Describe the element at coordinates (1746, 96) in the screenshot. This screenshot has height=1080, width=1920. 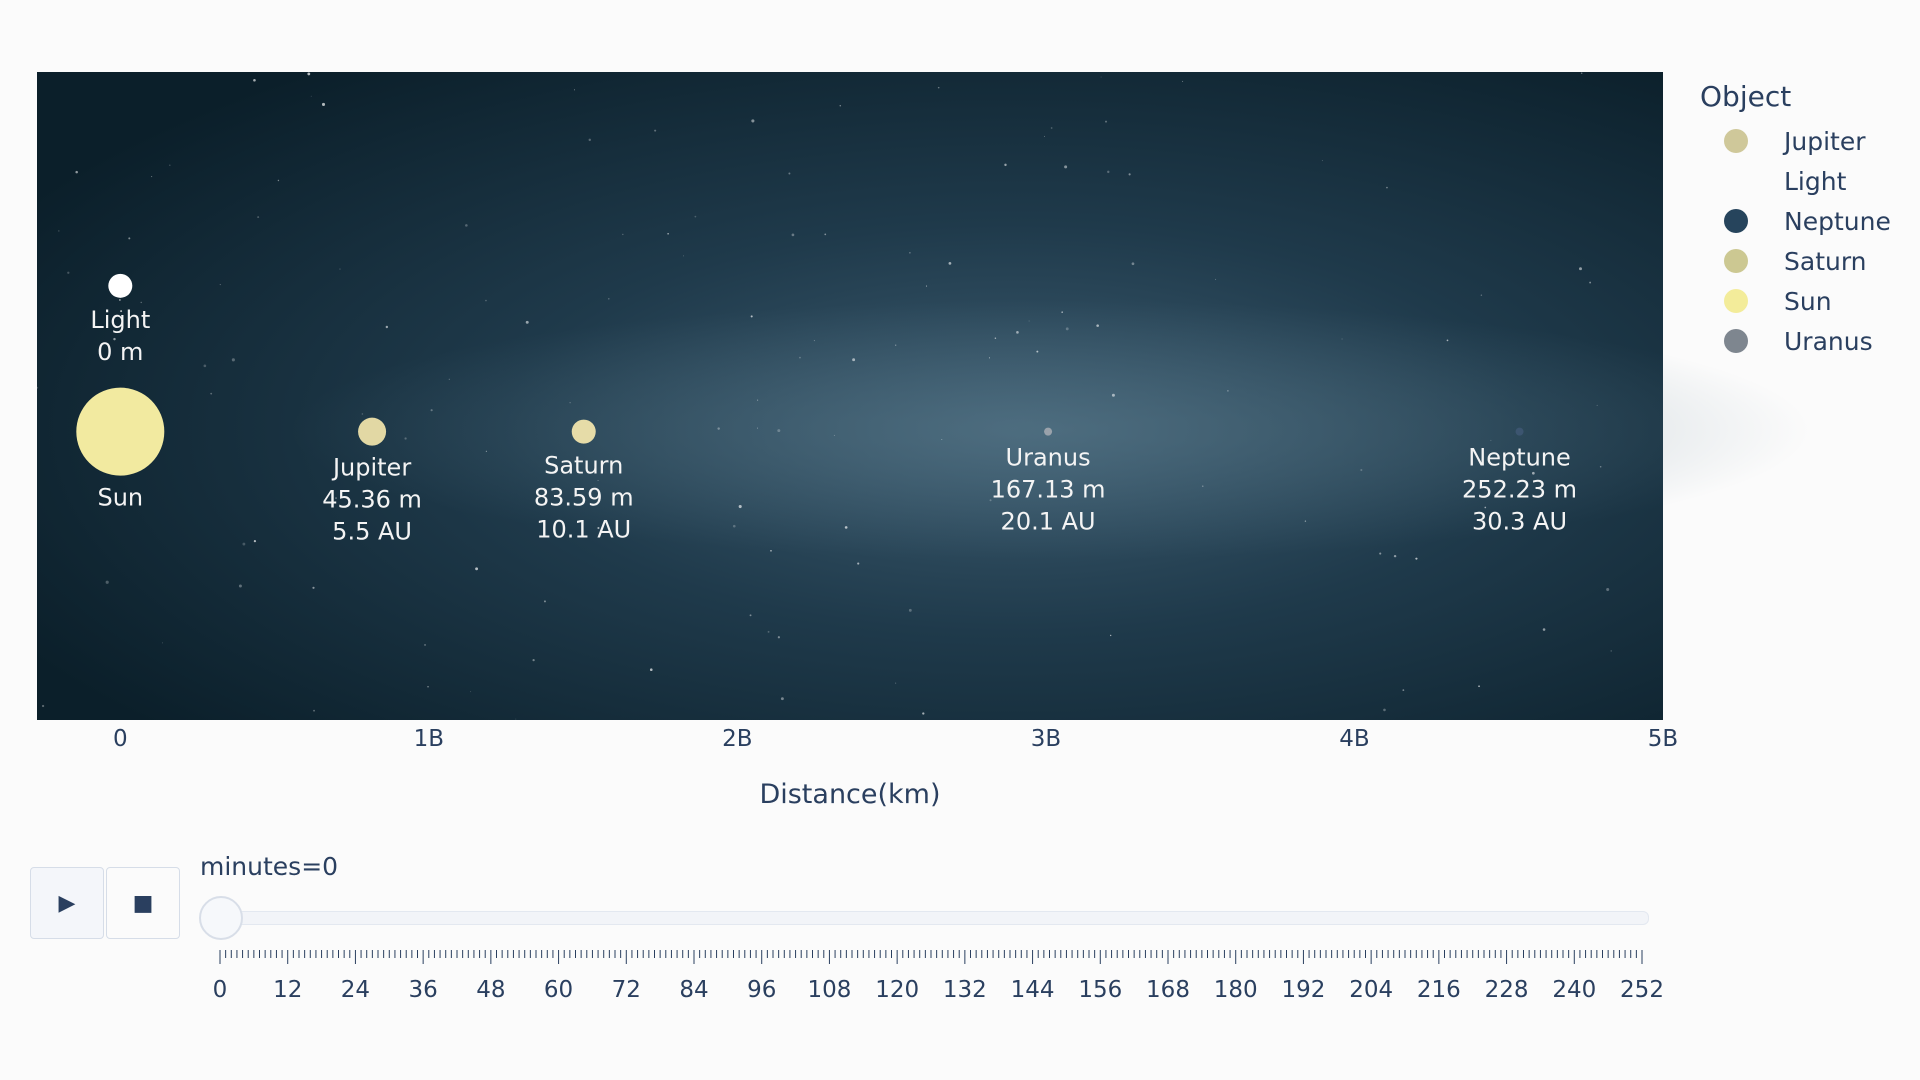
I see `legend-title: Object` at that location.